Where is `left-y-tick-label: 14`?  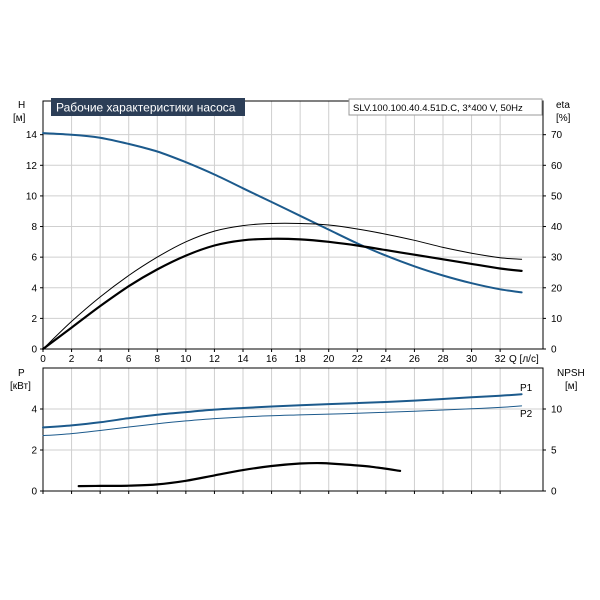
left-y-tick-label: 14 is located at coordinates (32, 135).